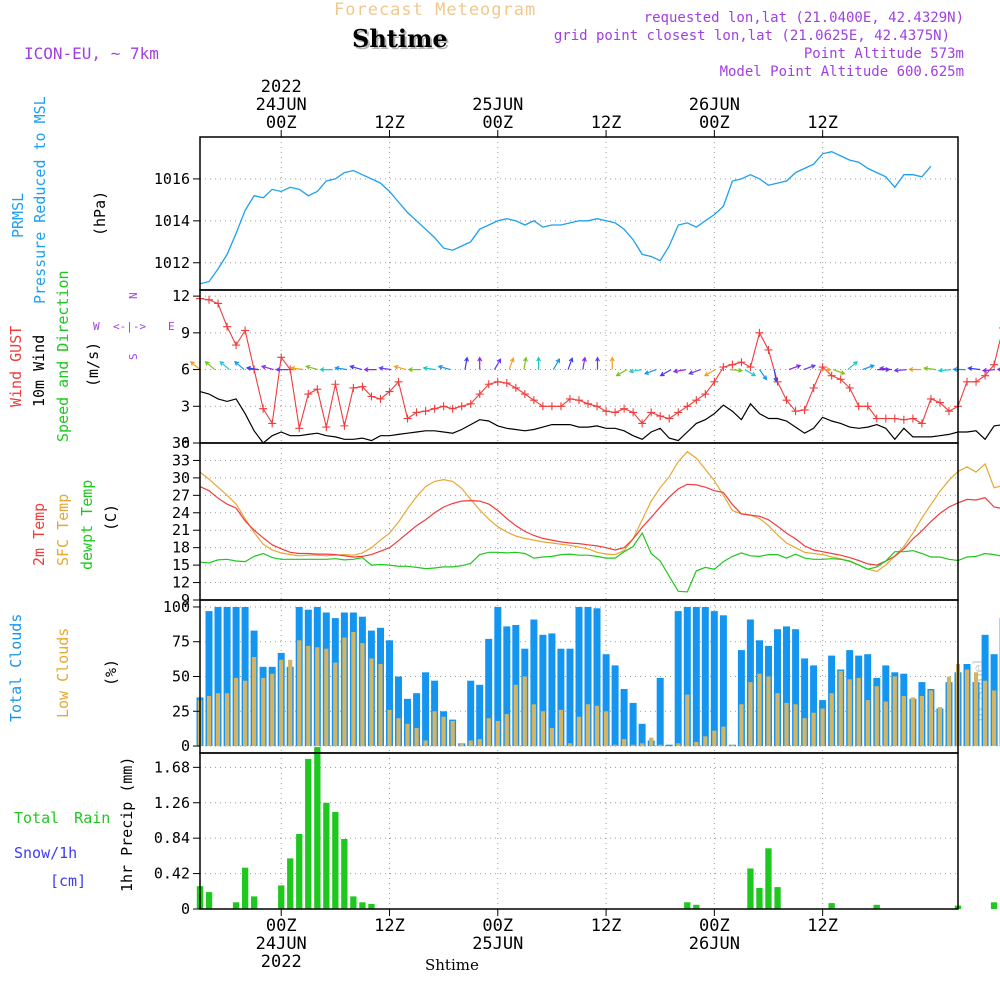 The width and height of the screenshot is (1000, 1000). What do you see at coordinates (171, 326) in the screenshot?
I see `compass-east: E` at bounding box center [171, 326].